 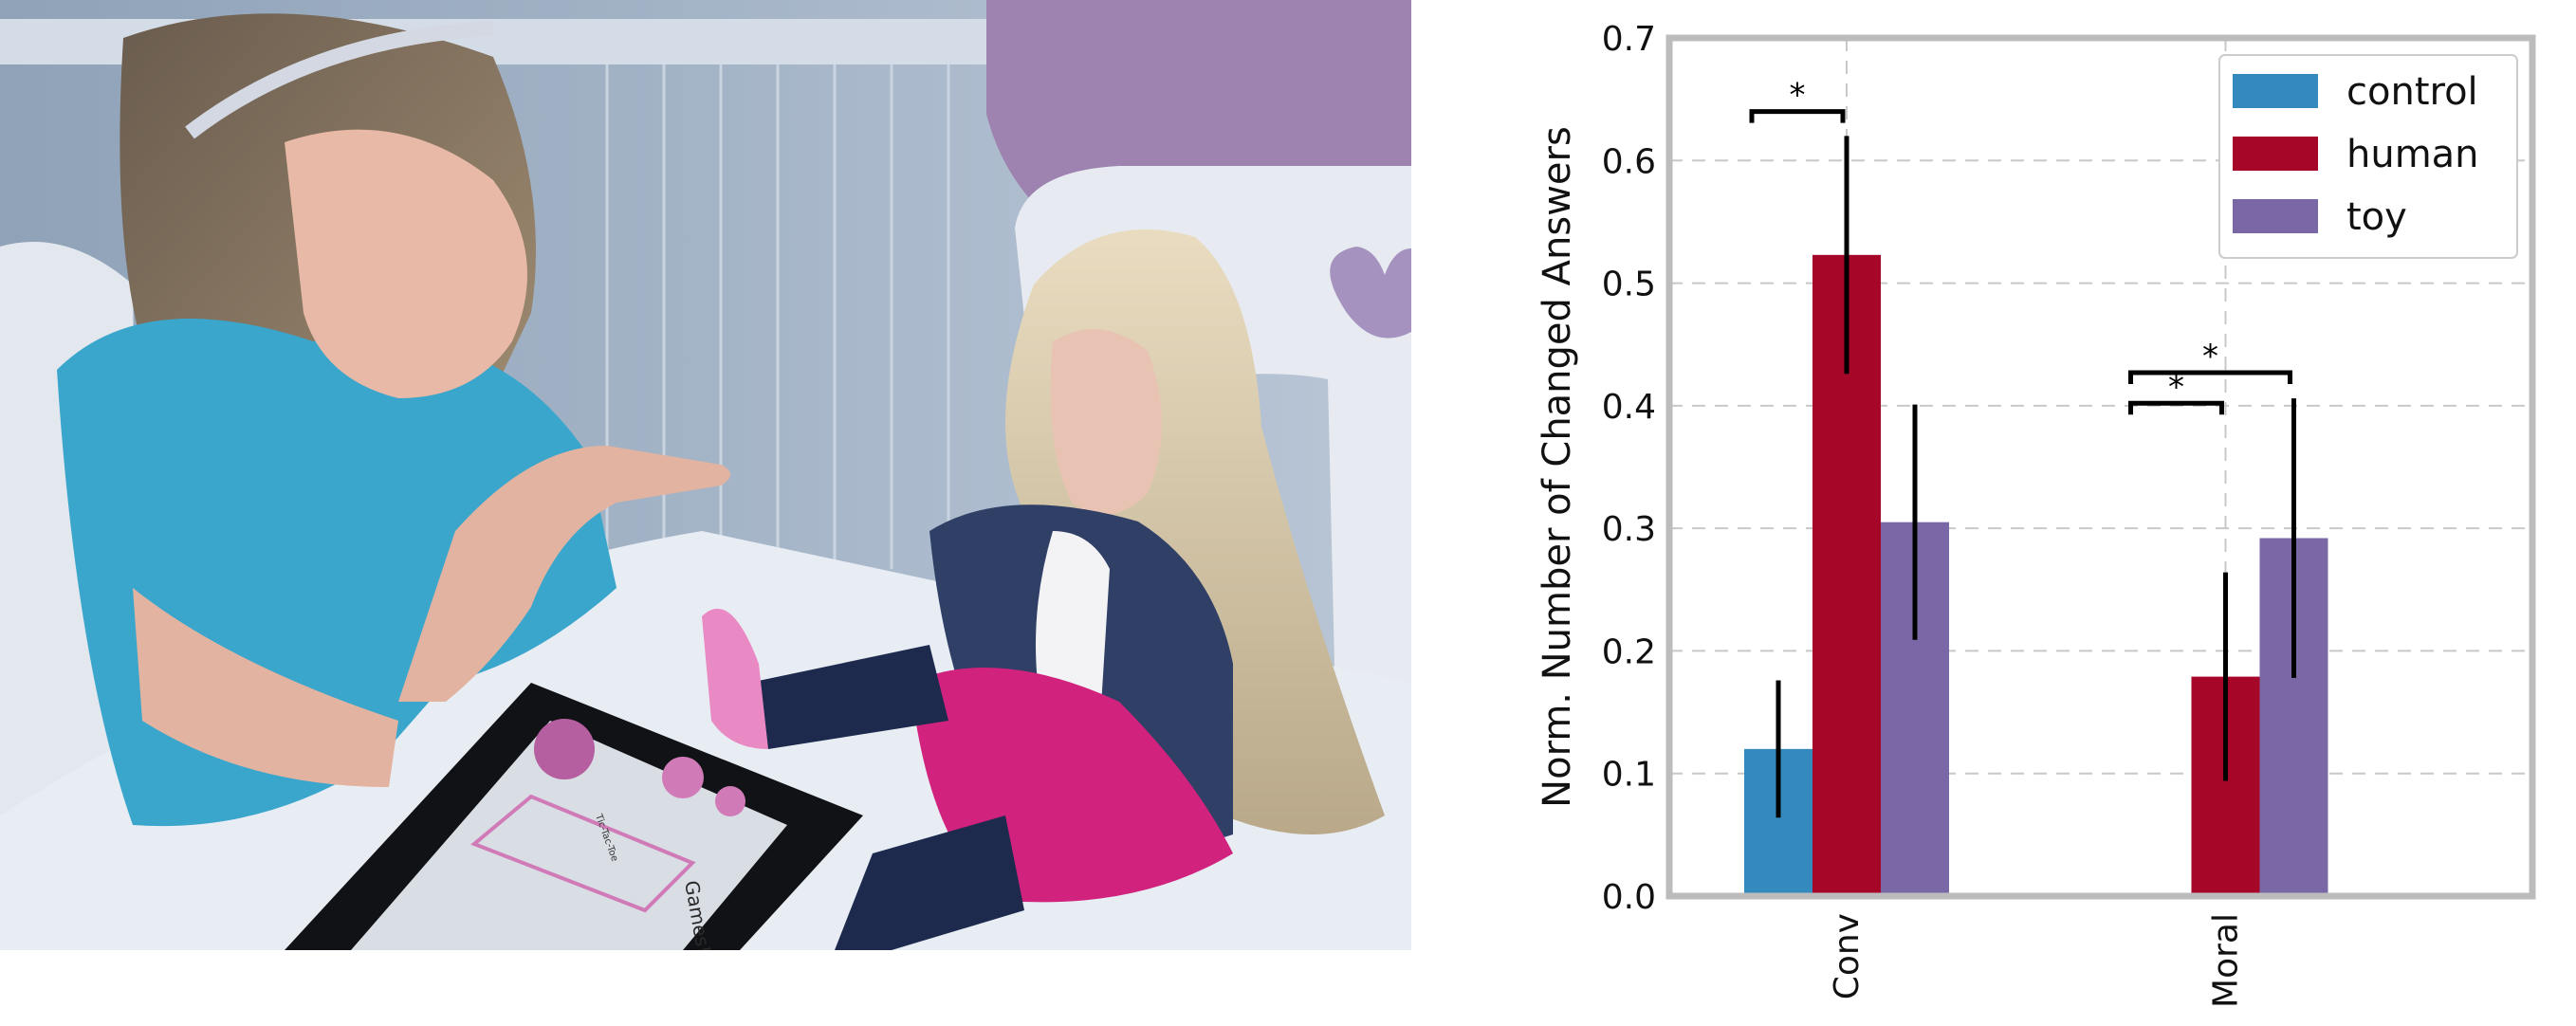 I want to click on wainscot-panels, so click(x=777, y=313).